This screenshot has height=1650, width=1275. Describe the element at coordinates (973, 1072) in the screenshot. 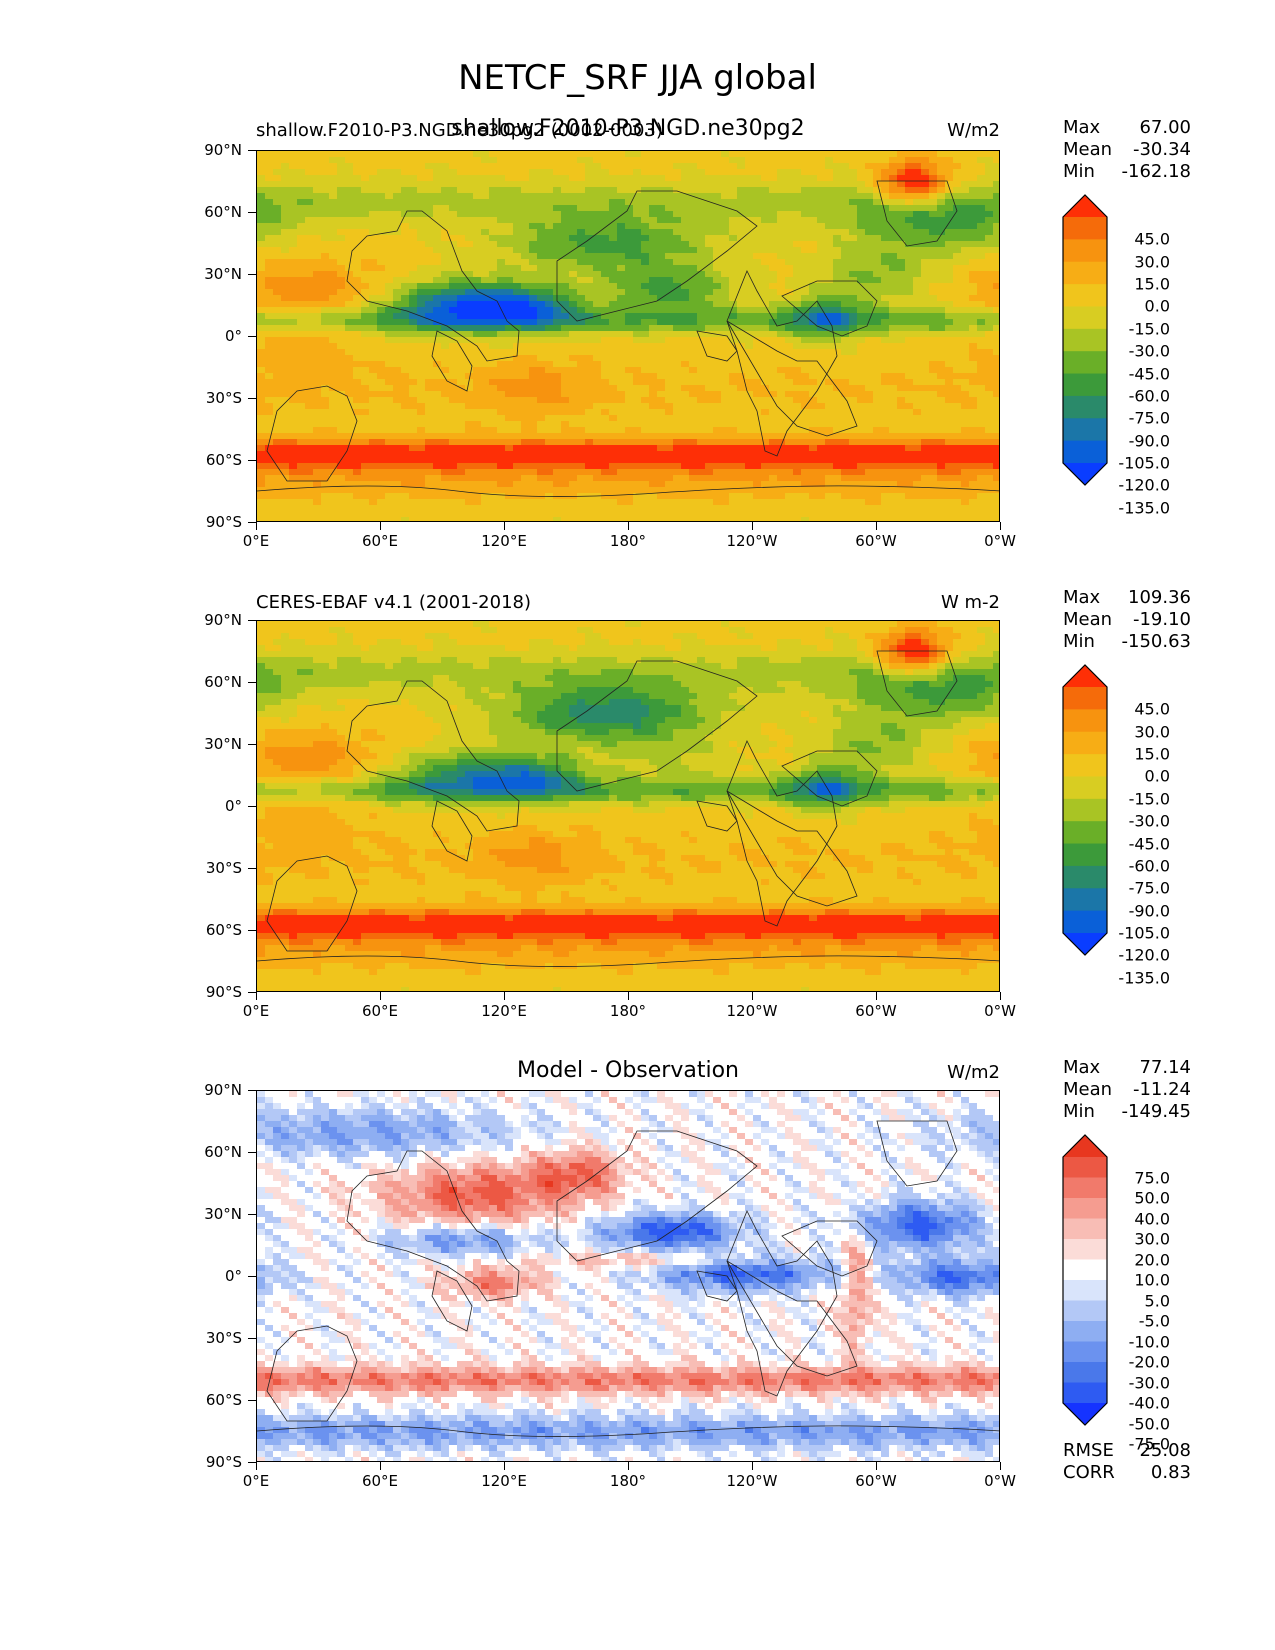

I see `panel-units: W/m2` at that location.